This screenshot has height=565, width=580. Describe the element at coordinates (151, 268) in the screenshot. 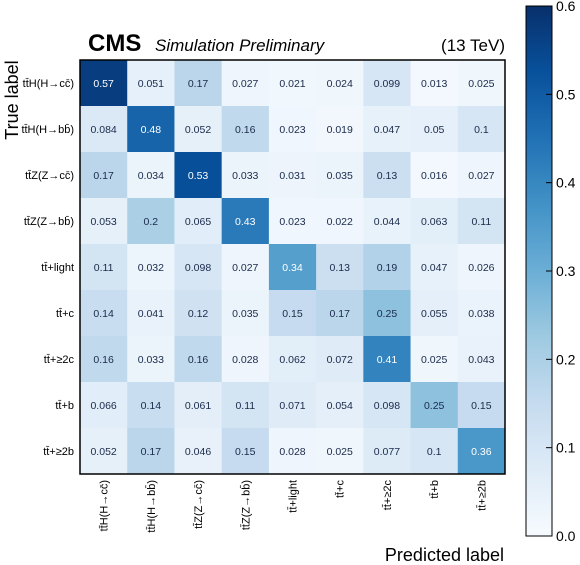

I see `cell-value-label: 0.032` at that location.